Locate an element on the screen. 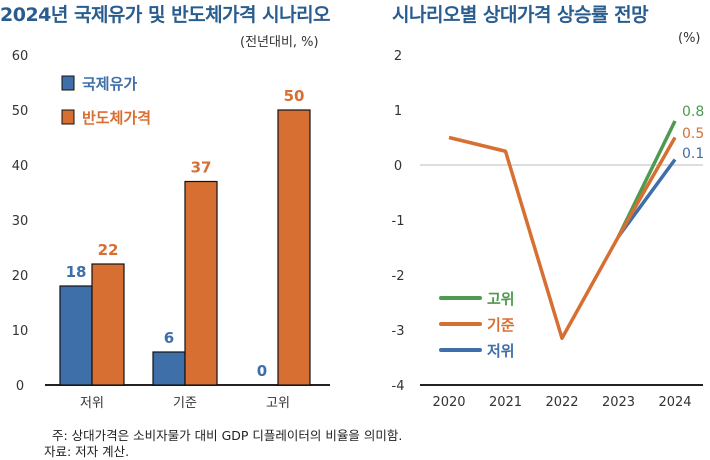 The height and width of the screenshot is (460, 710). left-chart-unit: (전년대비, %) is located at coordinates (279, 42).